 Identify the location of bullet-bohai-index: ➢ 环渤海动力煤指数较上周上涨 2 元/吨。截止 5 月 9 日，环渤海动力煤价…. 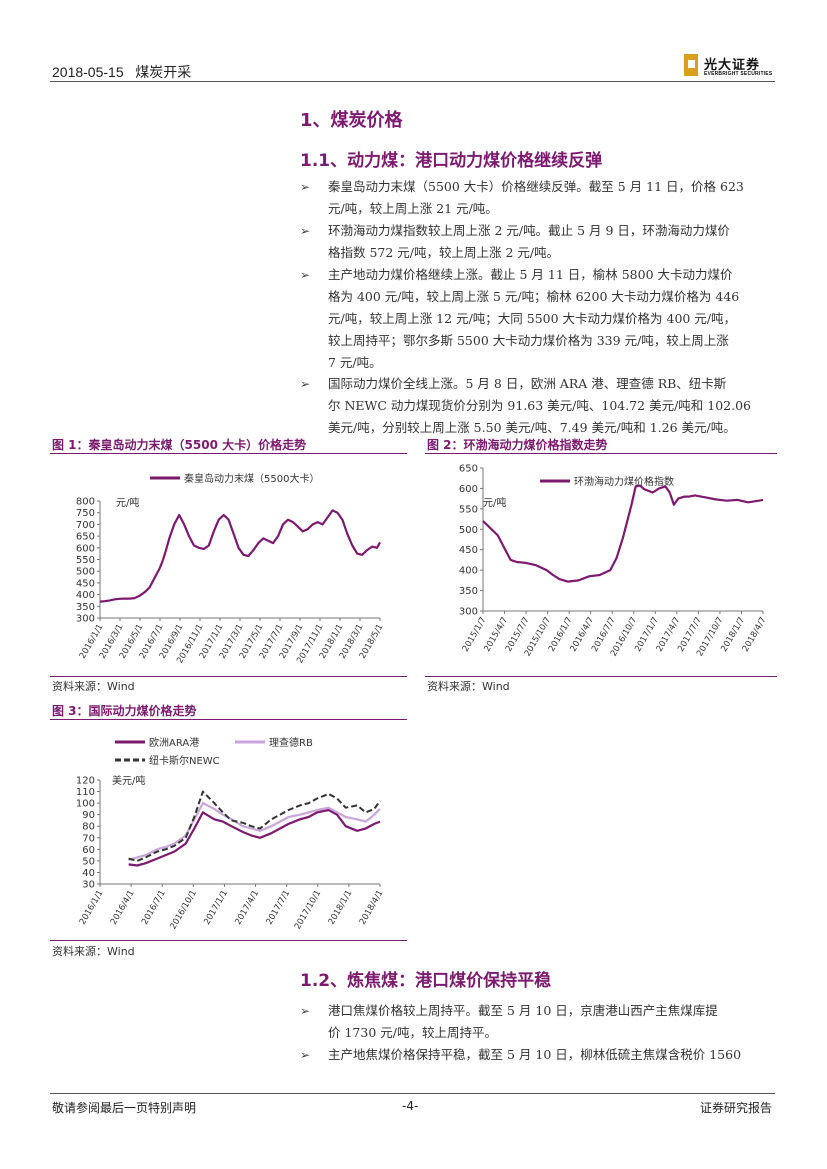
(539, 245).